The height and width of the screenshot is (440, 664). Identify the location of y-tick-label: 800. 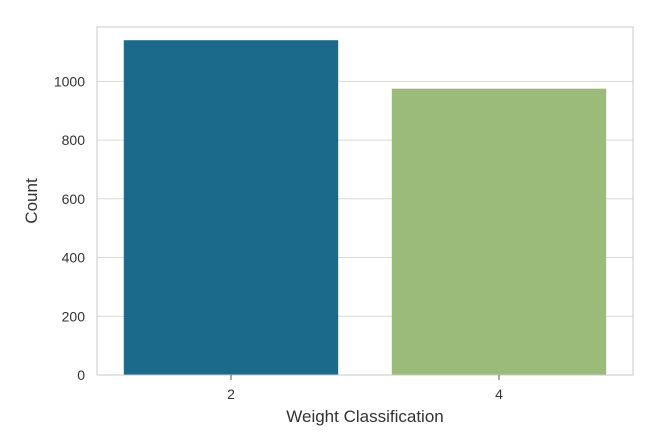
(74, 140).